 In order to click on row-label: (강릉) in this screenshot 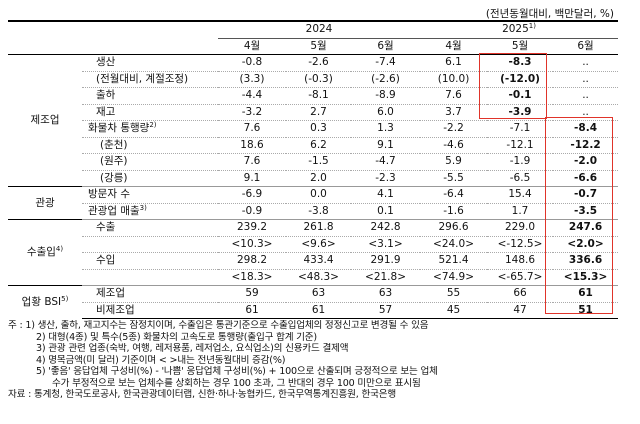, I will do `click(150, 178)`.